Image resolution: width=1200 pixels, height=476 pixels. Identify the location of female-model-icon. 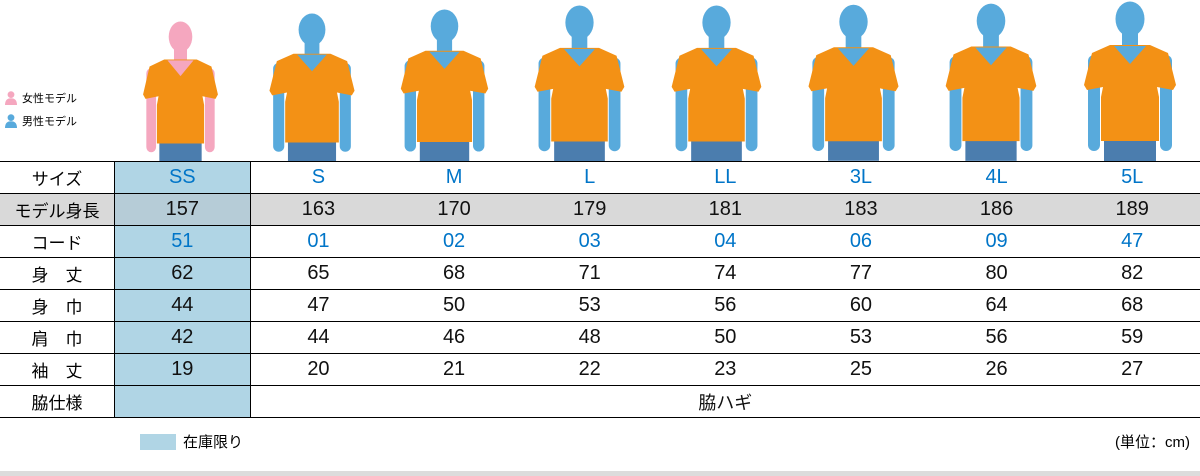
(11, 97).